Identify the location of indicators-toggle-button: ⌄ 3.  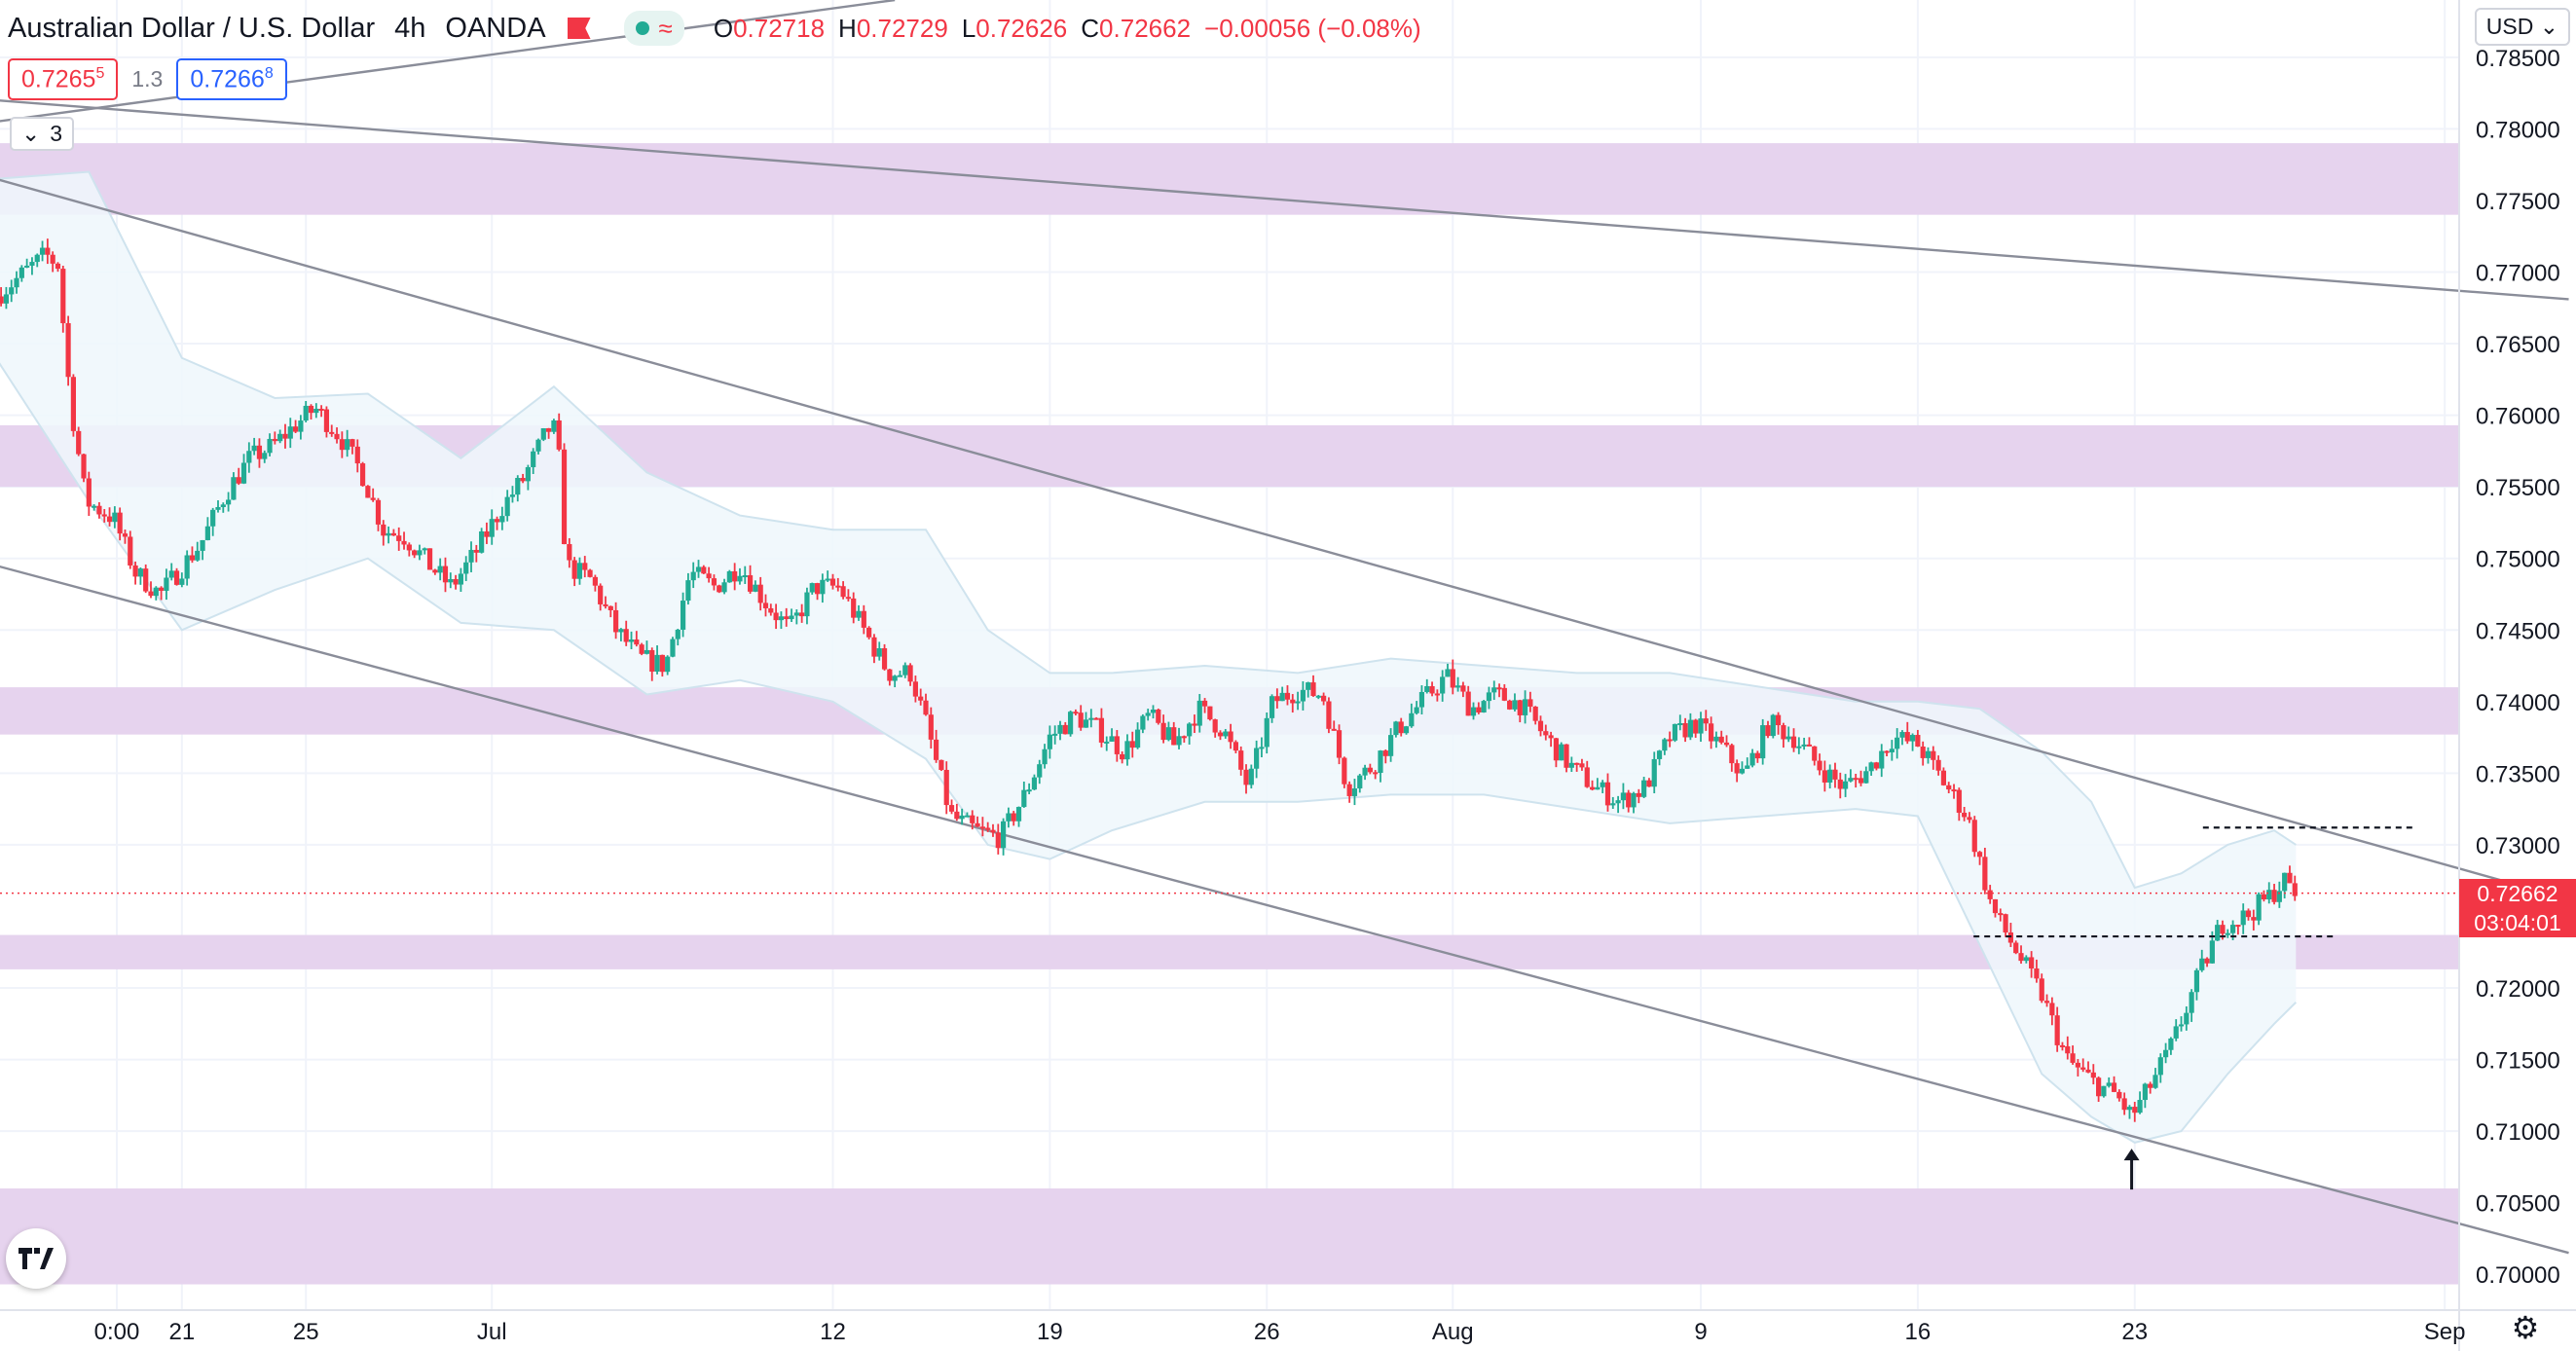
(42, 134).